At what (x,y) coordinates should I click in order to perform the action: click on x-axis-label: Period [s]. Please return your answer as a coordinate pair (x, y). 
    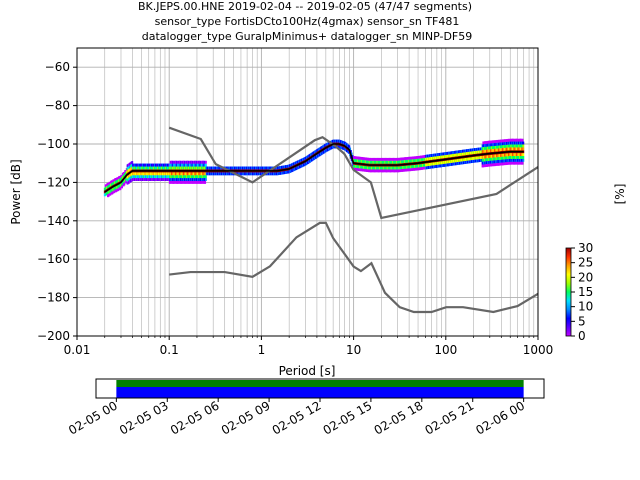
    Looking at the image, I should click on (307, 371).